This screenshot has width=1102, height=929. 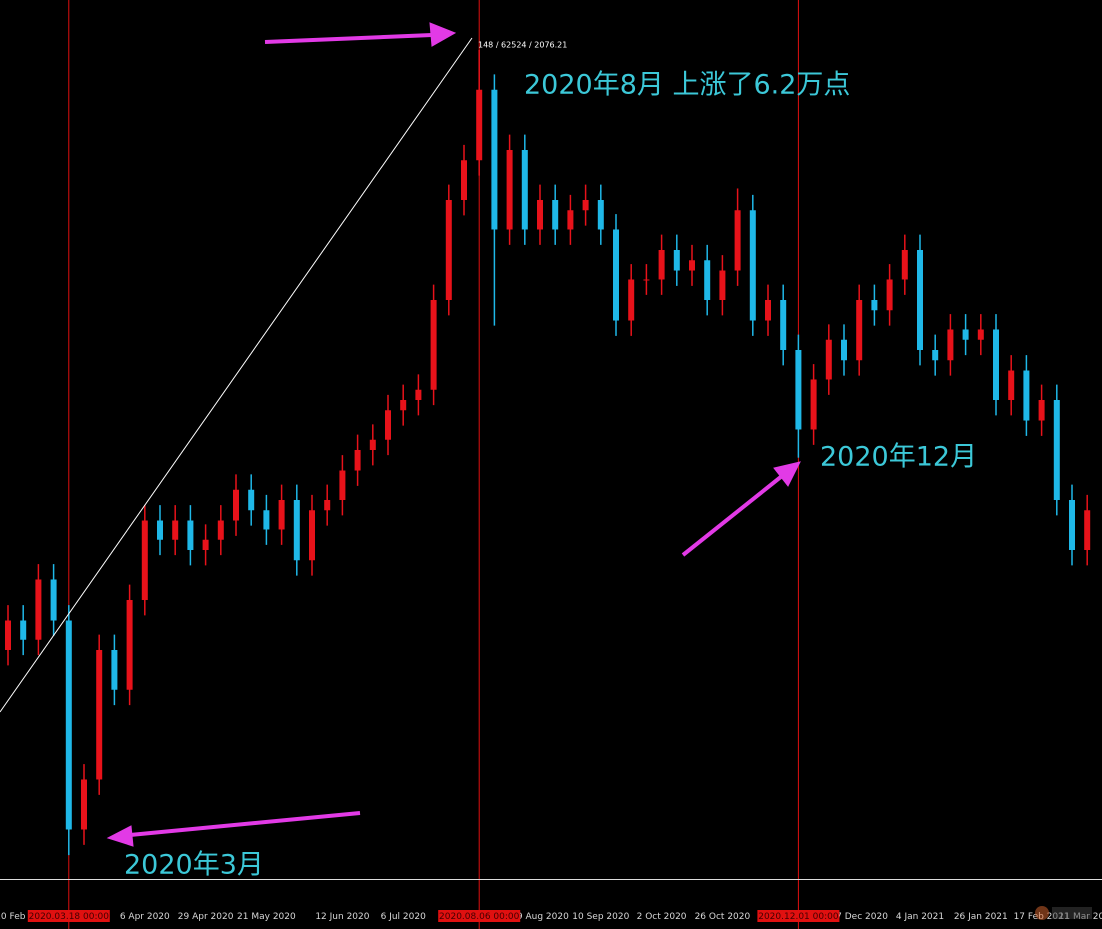 What do you see at coordinates (540, 917) in the screenshot?
I see `x-tick-label: 19 Aug 2020` at bounding box center [540, 917].